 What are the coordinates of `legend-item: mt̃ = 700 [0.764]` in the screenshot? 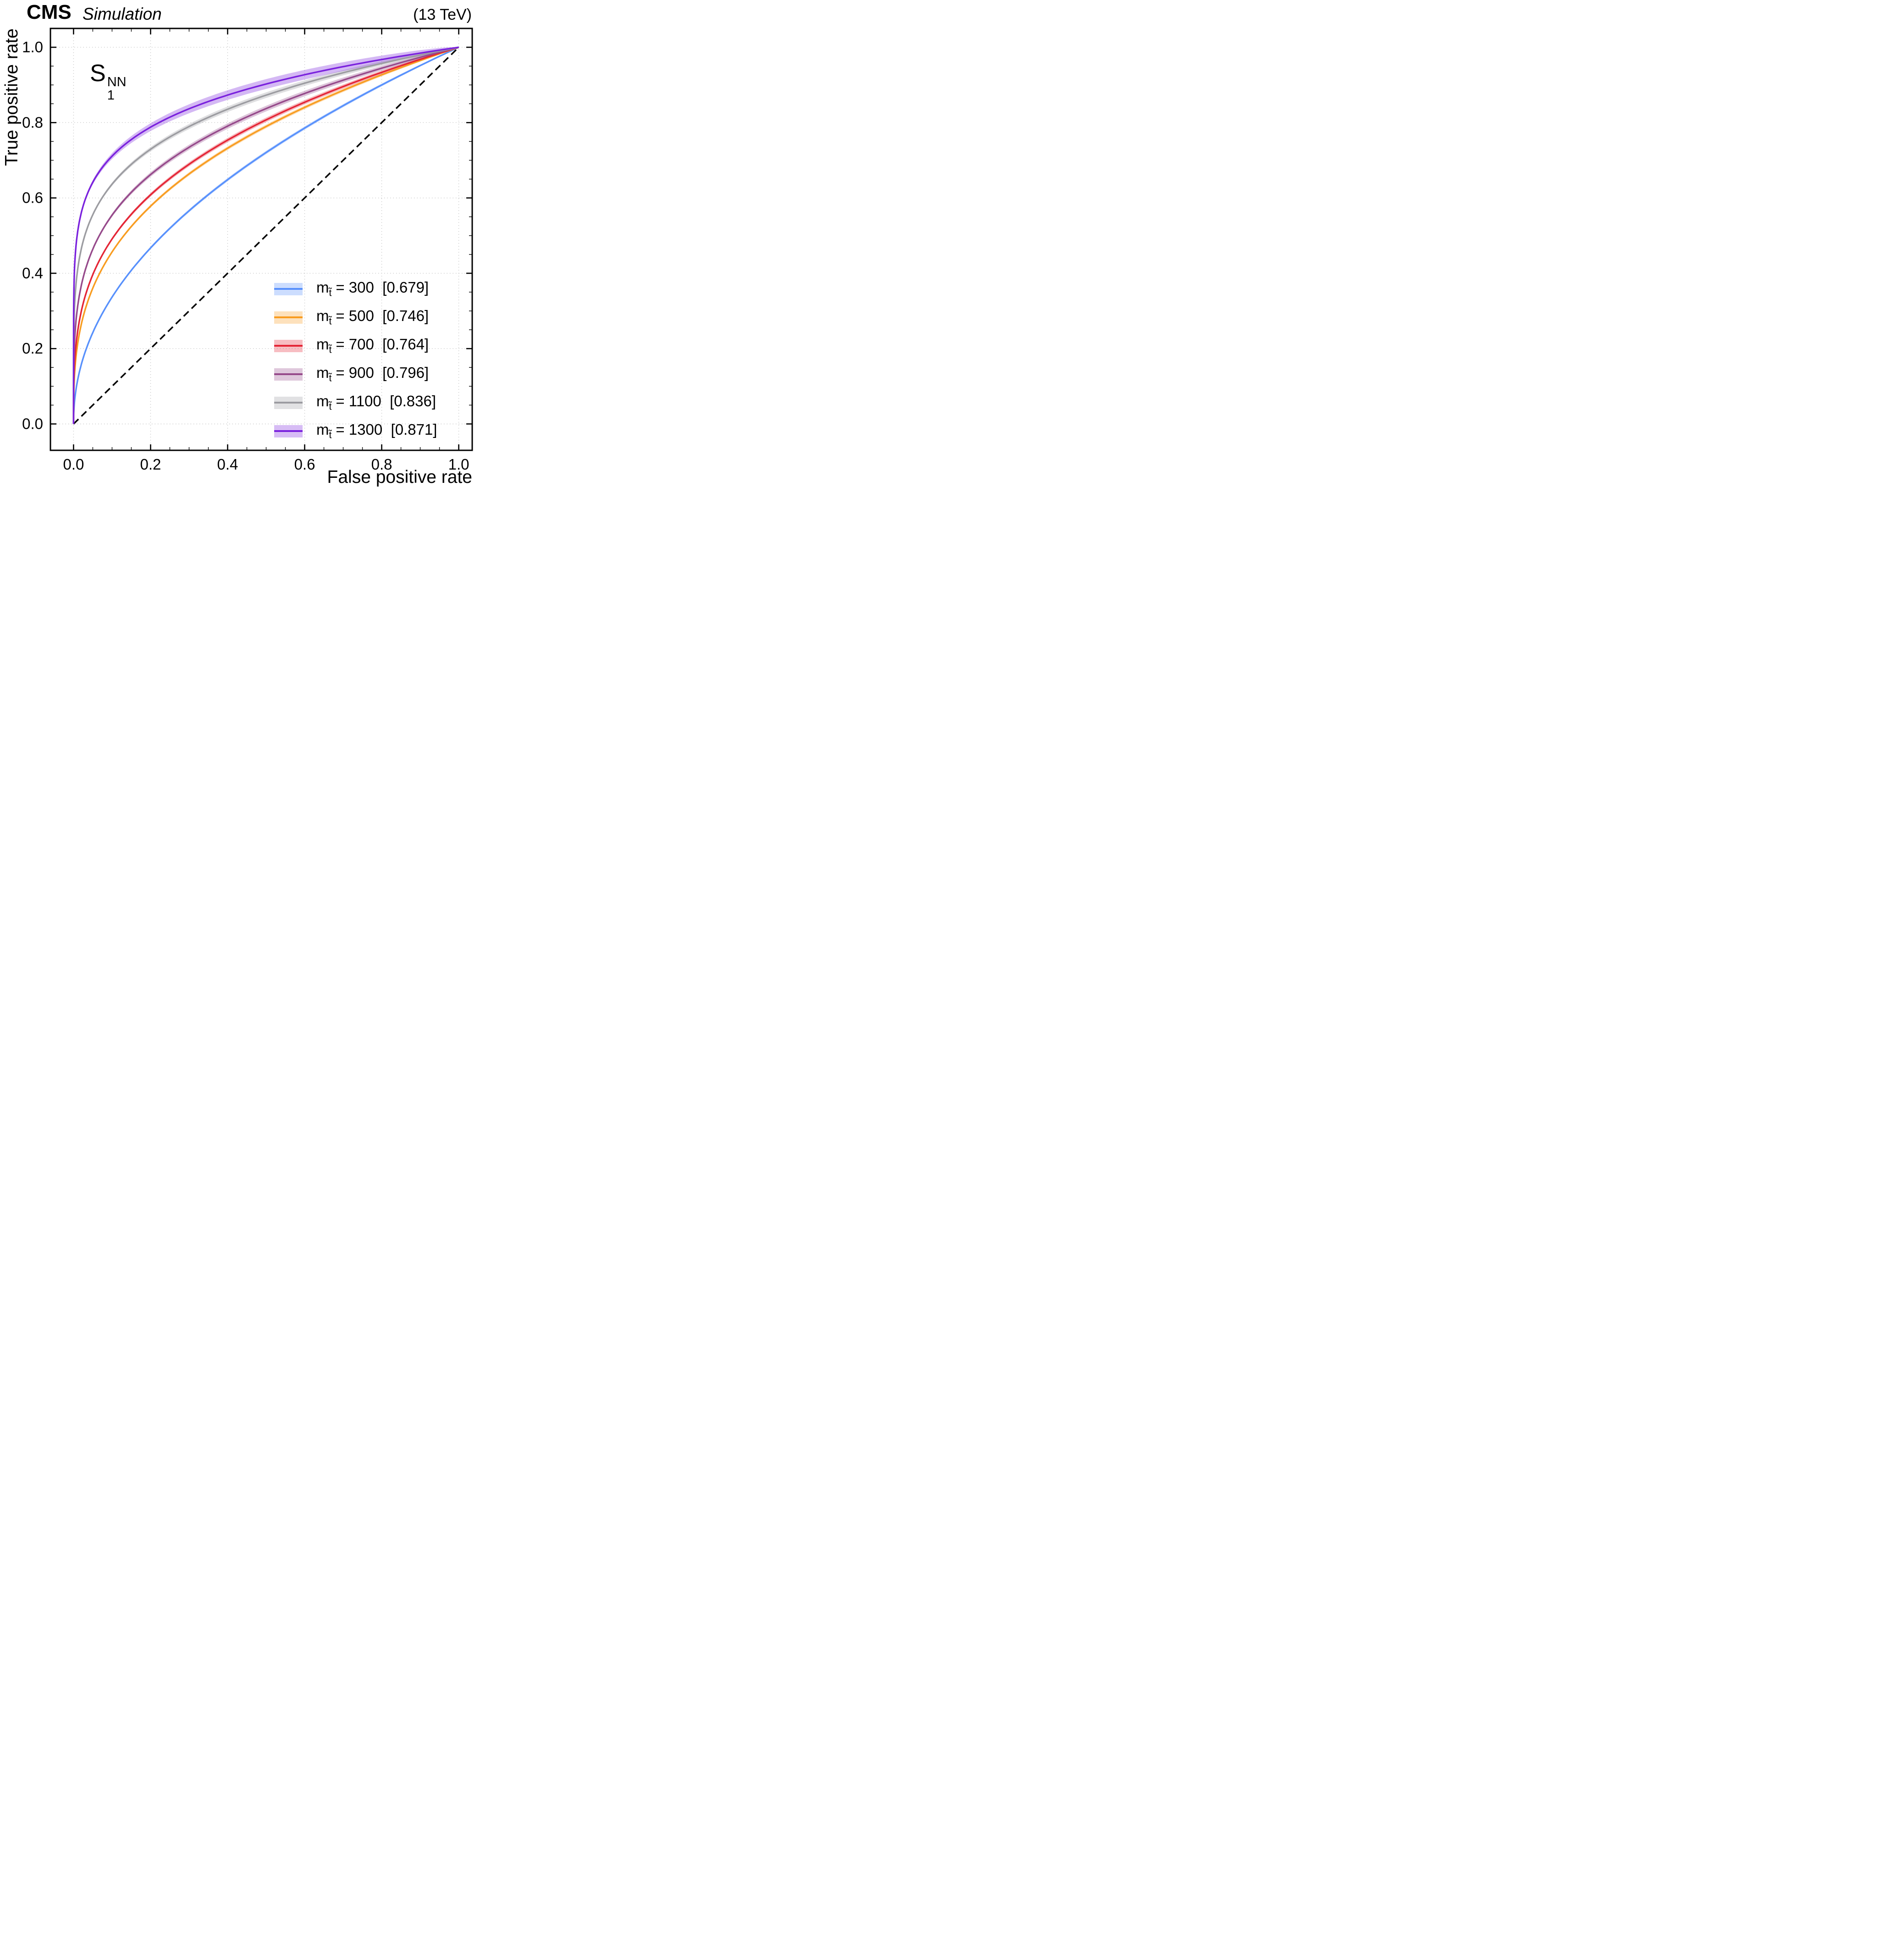 It's located at (355, 346).